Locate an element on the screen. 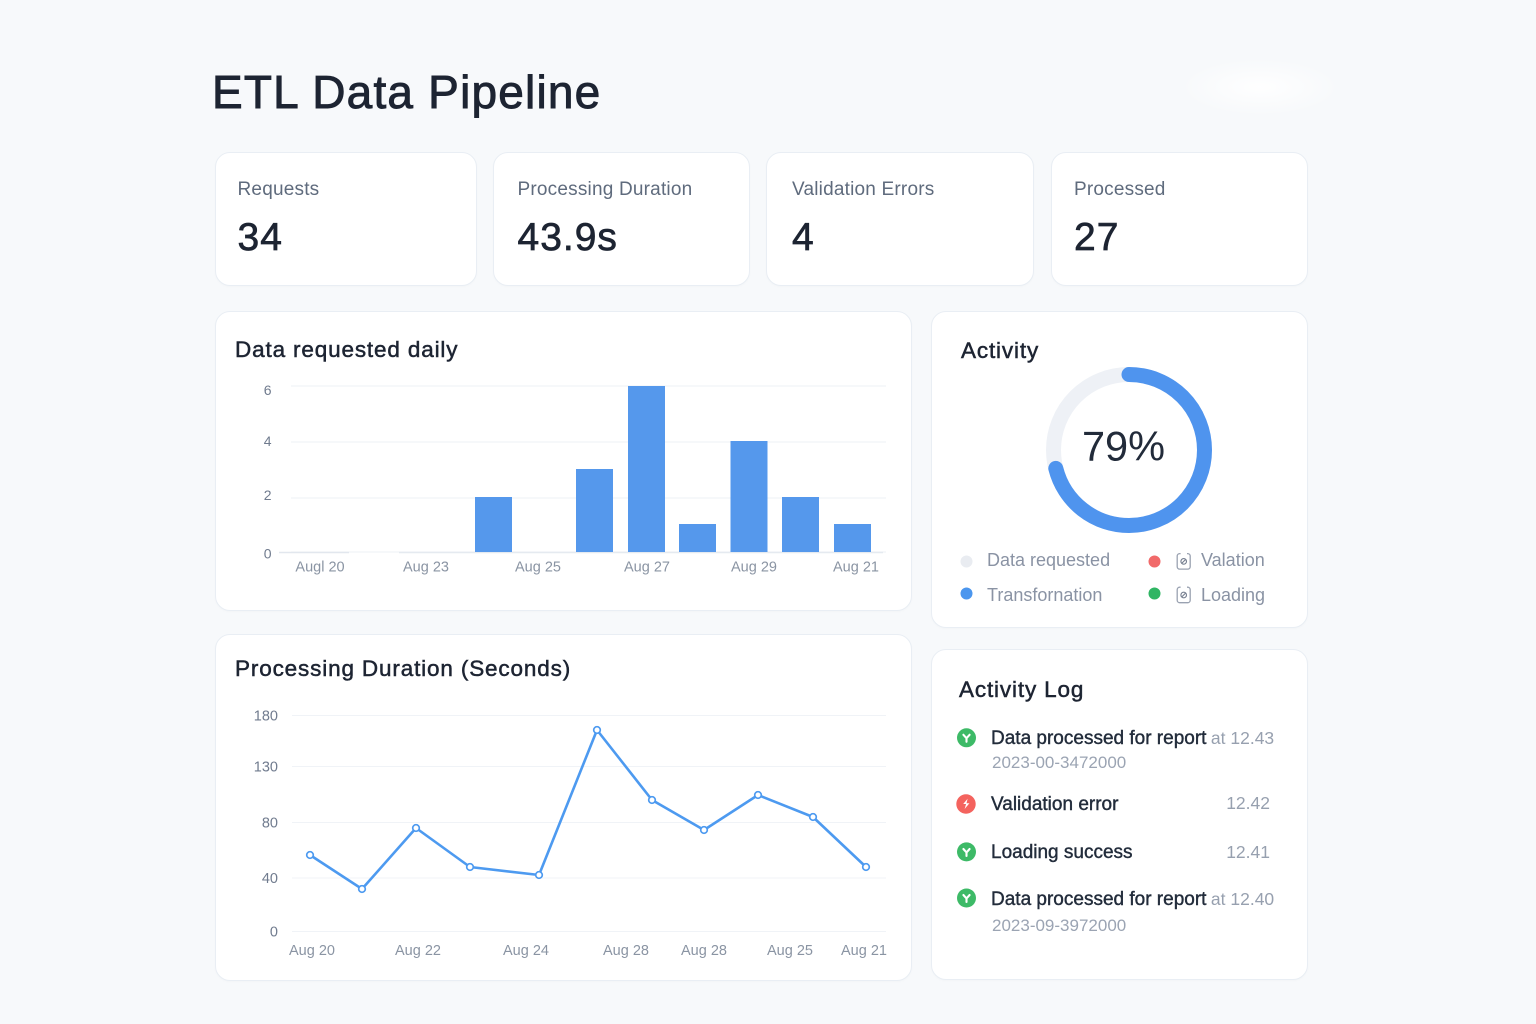 The width and height of the screenshot is (1536, 1024). svg-text: 79% is located at coordinates (1123, 446).